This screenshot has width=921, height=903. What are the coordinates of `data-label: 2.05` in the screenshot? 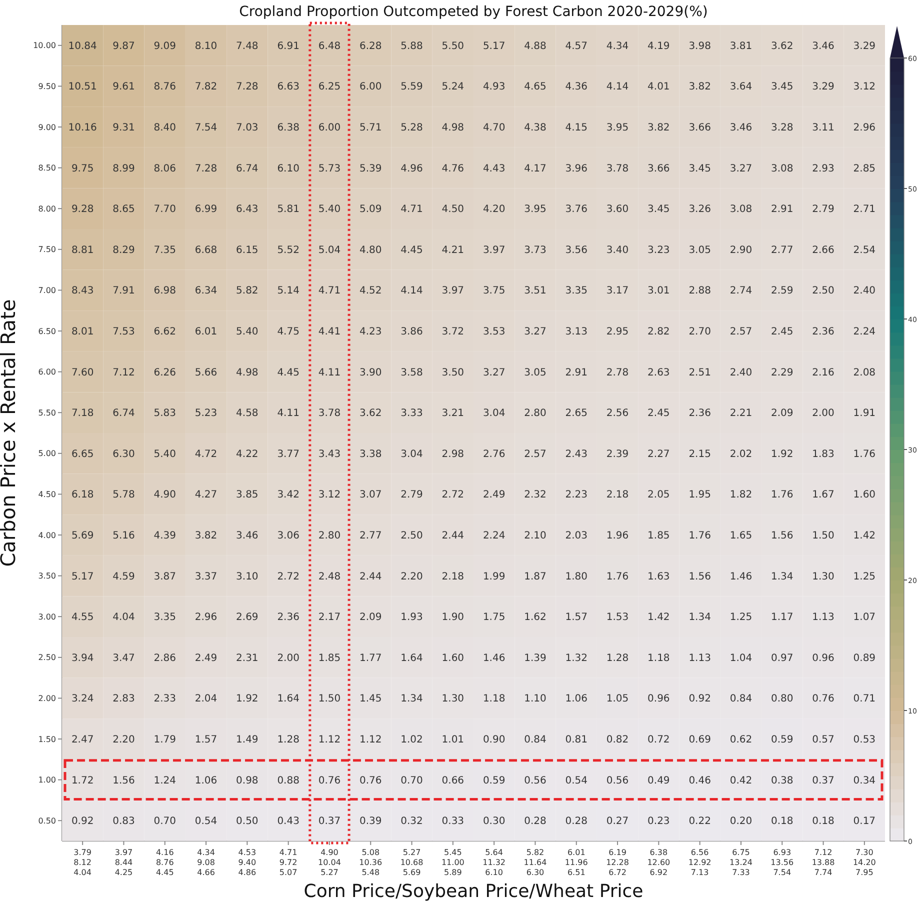 It's located at (659, 495).